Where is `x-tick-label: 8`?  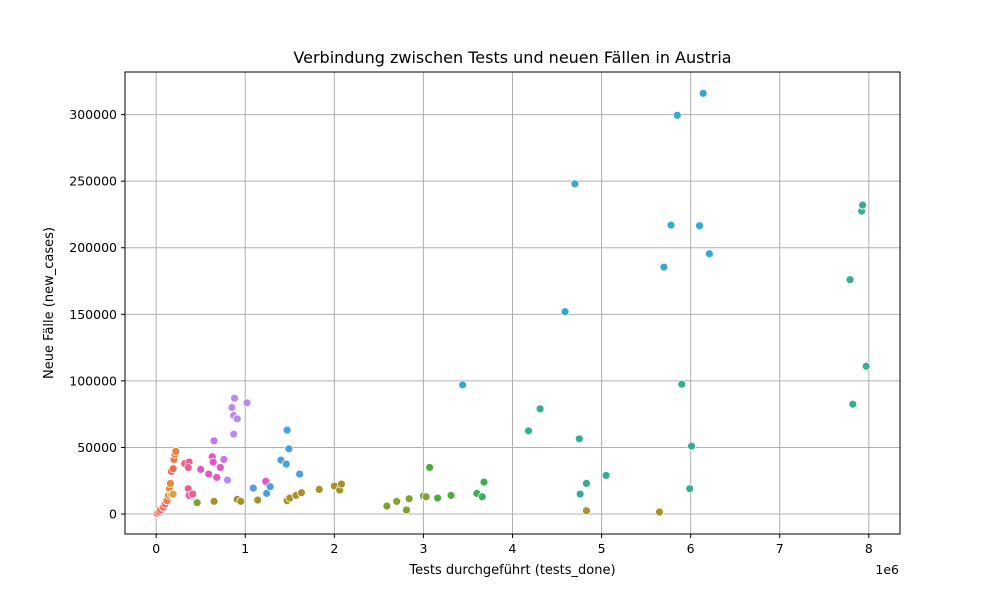 x-tick-label: 8 is located at coordinates (869, 548).